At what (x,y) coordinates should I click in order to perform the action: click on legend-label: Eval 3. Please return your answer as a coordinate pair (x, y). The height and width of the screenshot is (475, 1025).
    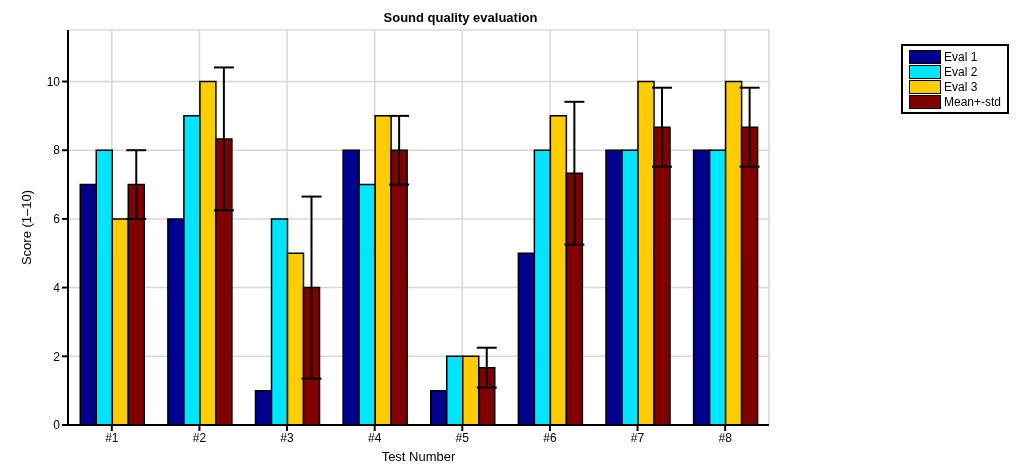
    Looking at the image, I should click on (960, 86).